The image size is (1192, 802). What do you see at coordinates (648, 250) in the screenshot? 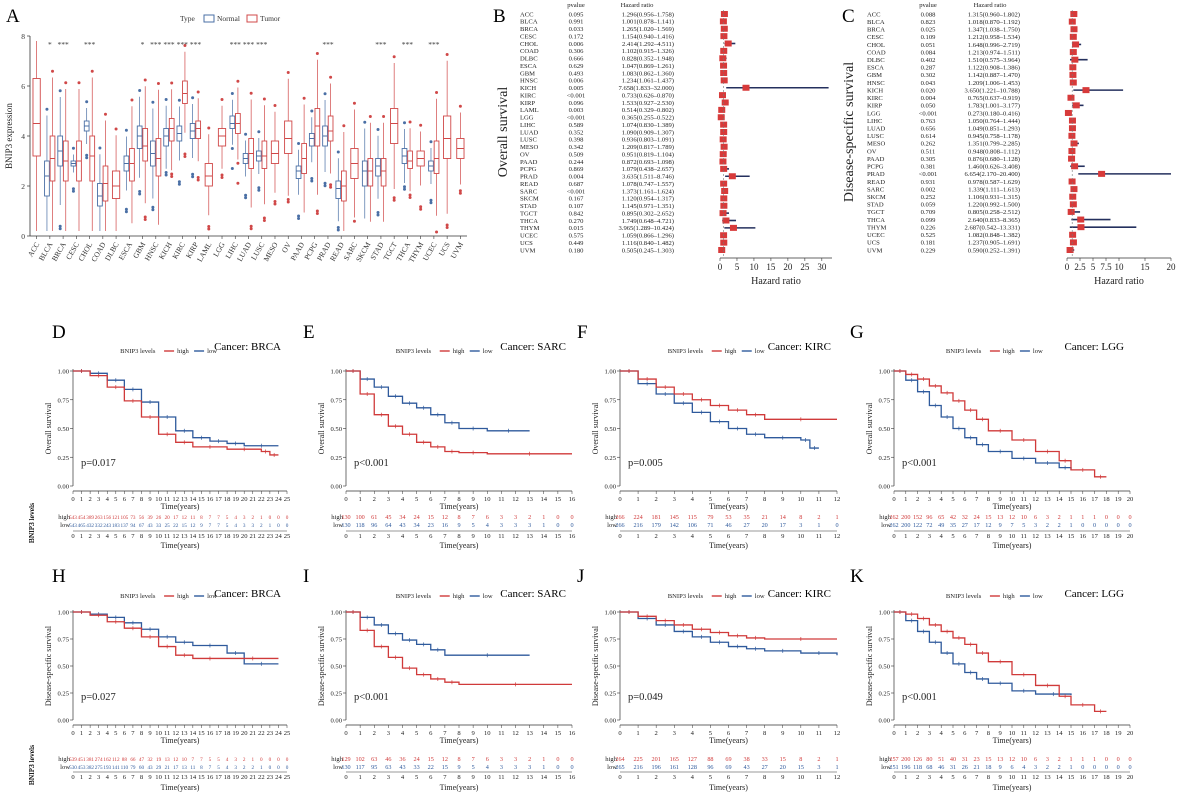
I see `forest-hr-text: 0.505(0.245–1.303)` at bounding box center [648, 250].